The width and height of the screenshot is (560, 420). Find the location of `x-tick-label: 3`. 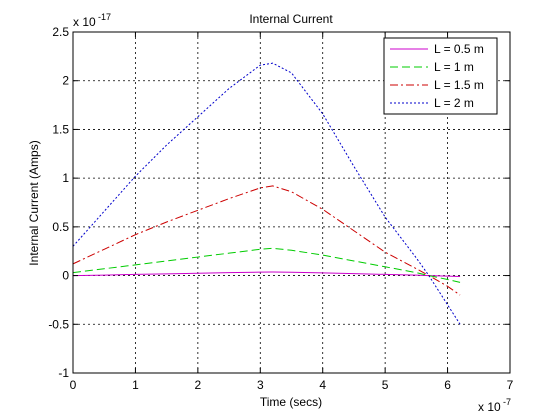

x-tick-label: 3 is located at coordinates (260, 385).